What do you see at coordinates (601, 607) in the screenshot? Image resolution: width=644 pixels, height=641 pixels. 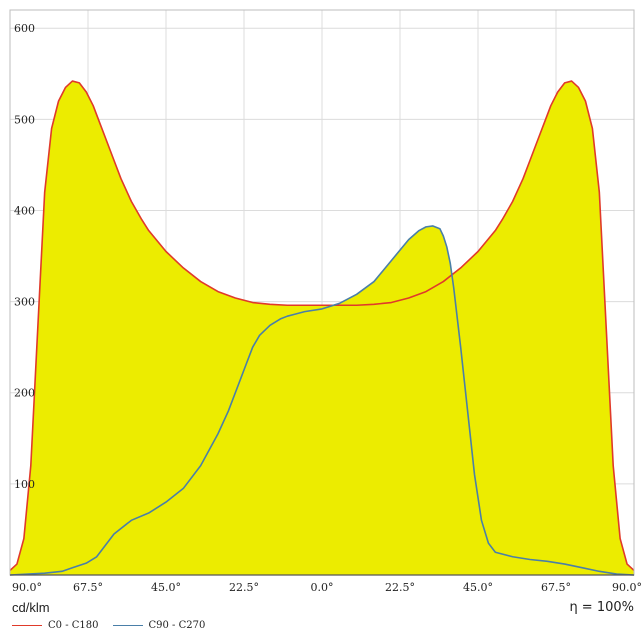 I see `efficiency-label: η = 100%` at bounding box center [601, 607].